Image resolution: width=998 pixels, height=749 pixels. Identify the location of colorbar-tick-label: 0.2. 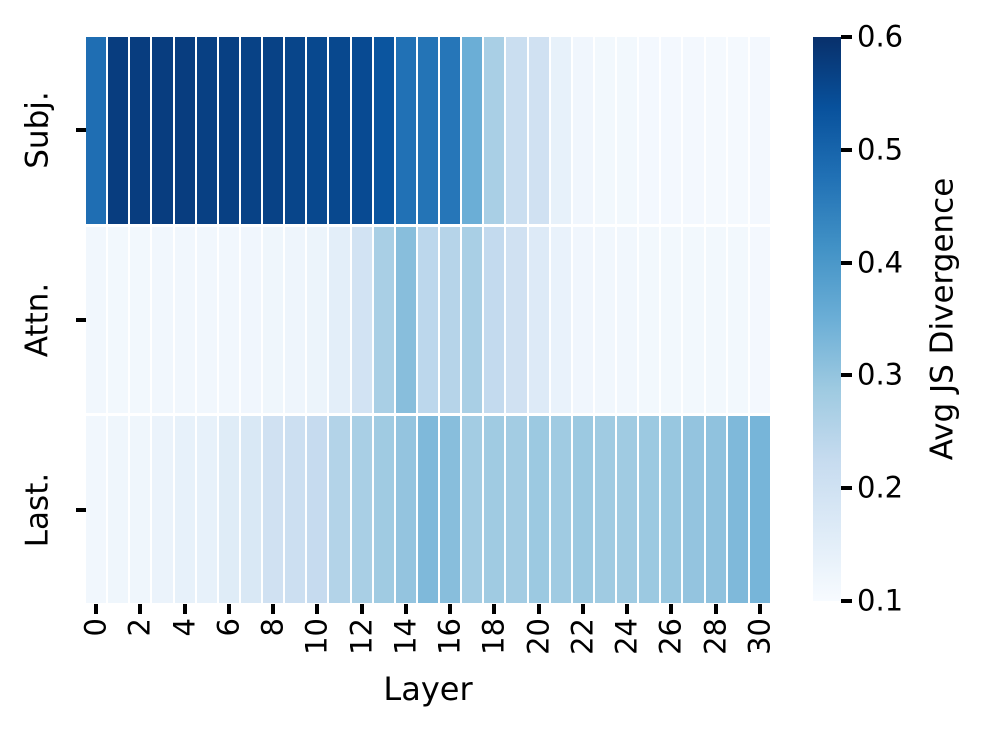
(880, 487).